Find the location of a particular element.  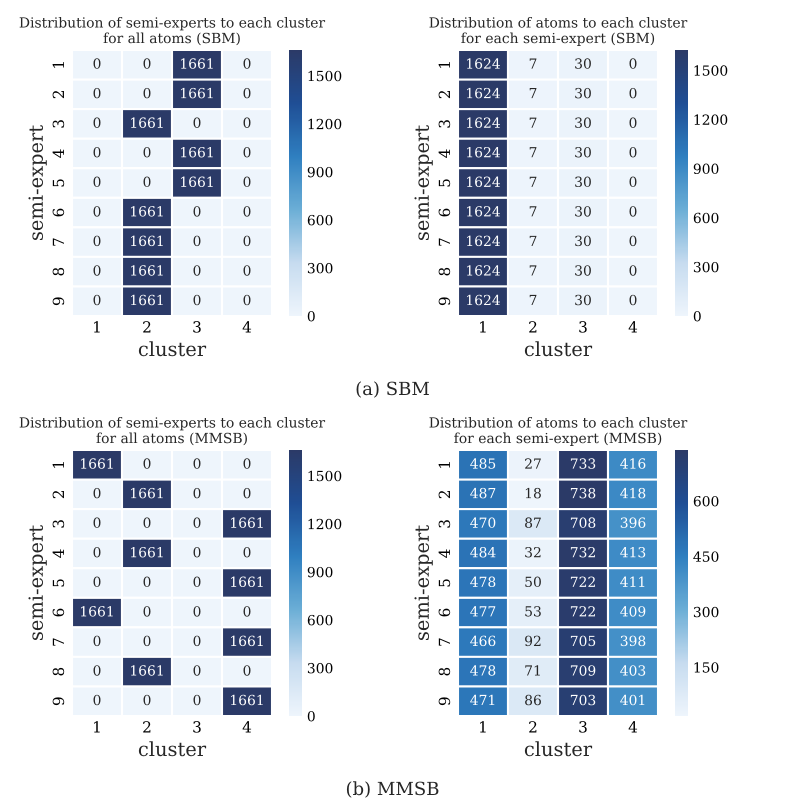

data-label: 485 is located at coordinates (483, 463).